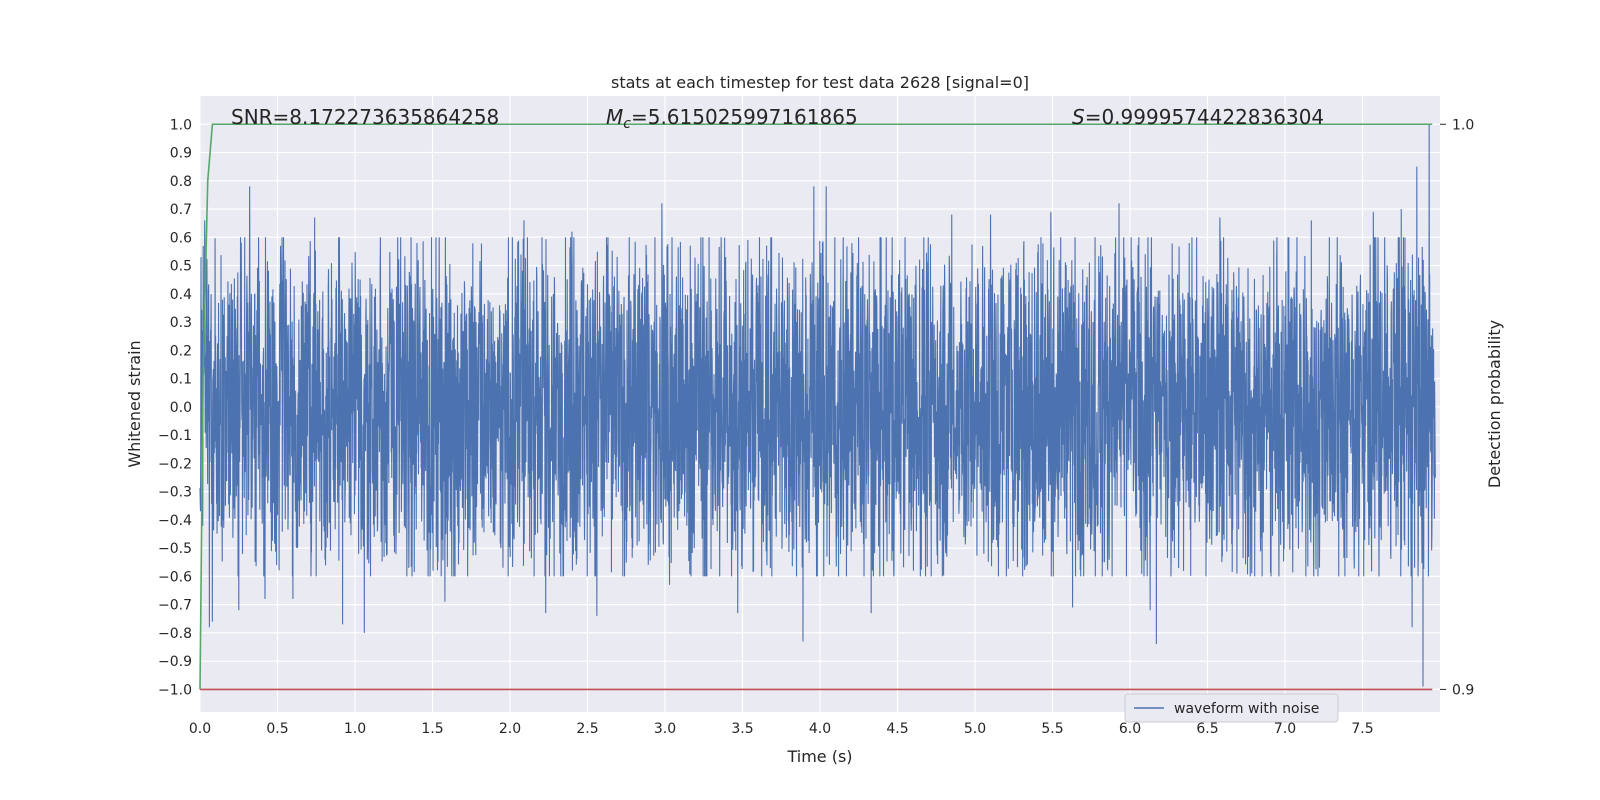  I want to click on y-tick-label: 0.4, so click(181, 295).